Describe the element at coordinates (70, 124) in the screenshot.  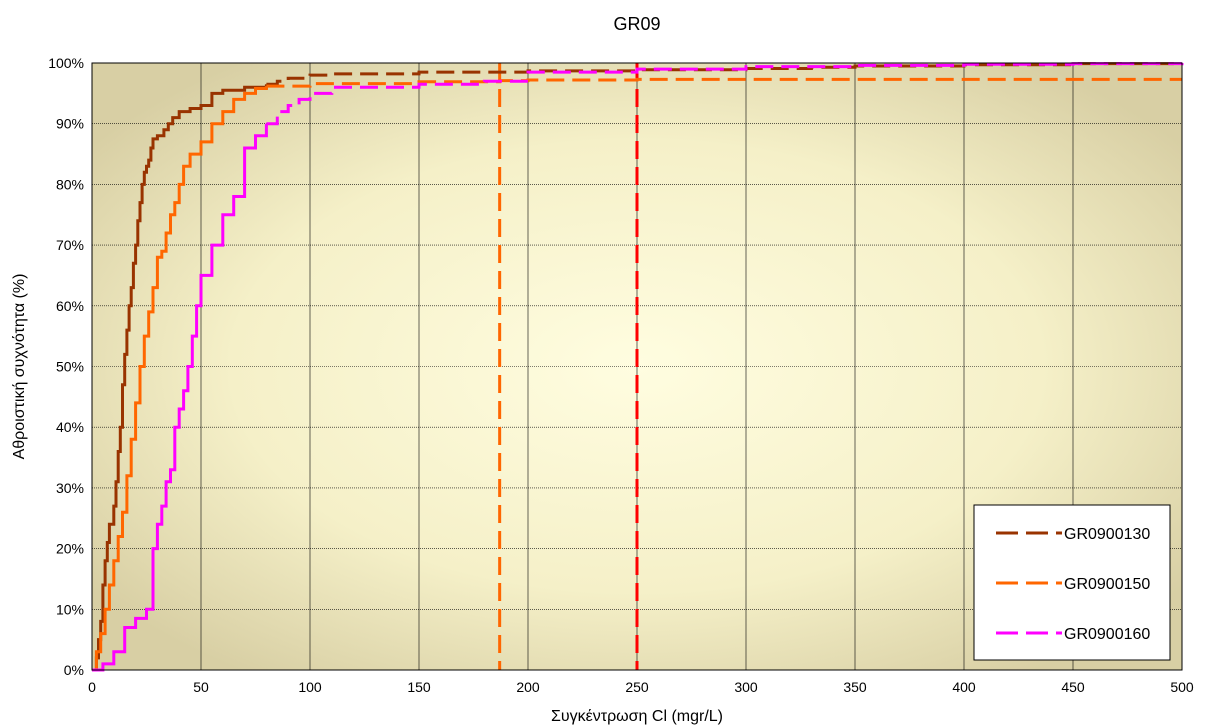
I see `y-tick-label: 90%` at that location.